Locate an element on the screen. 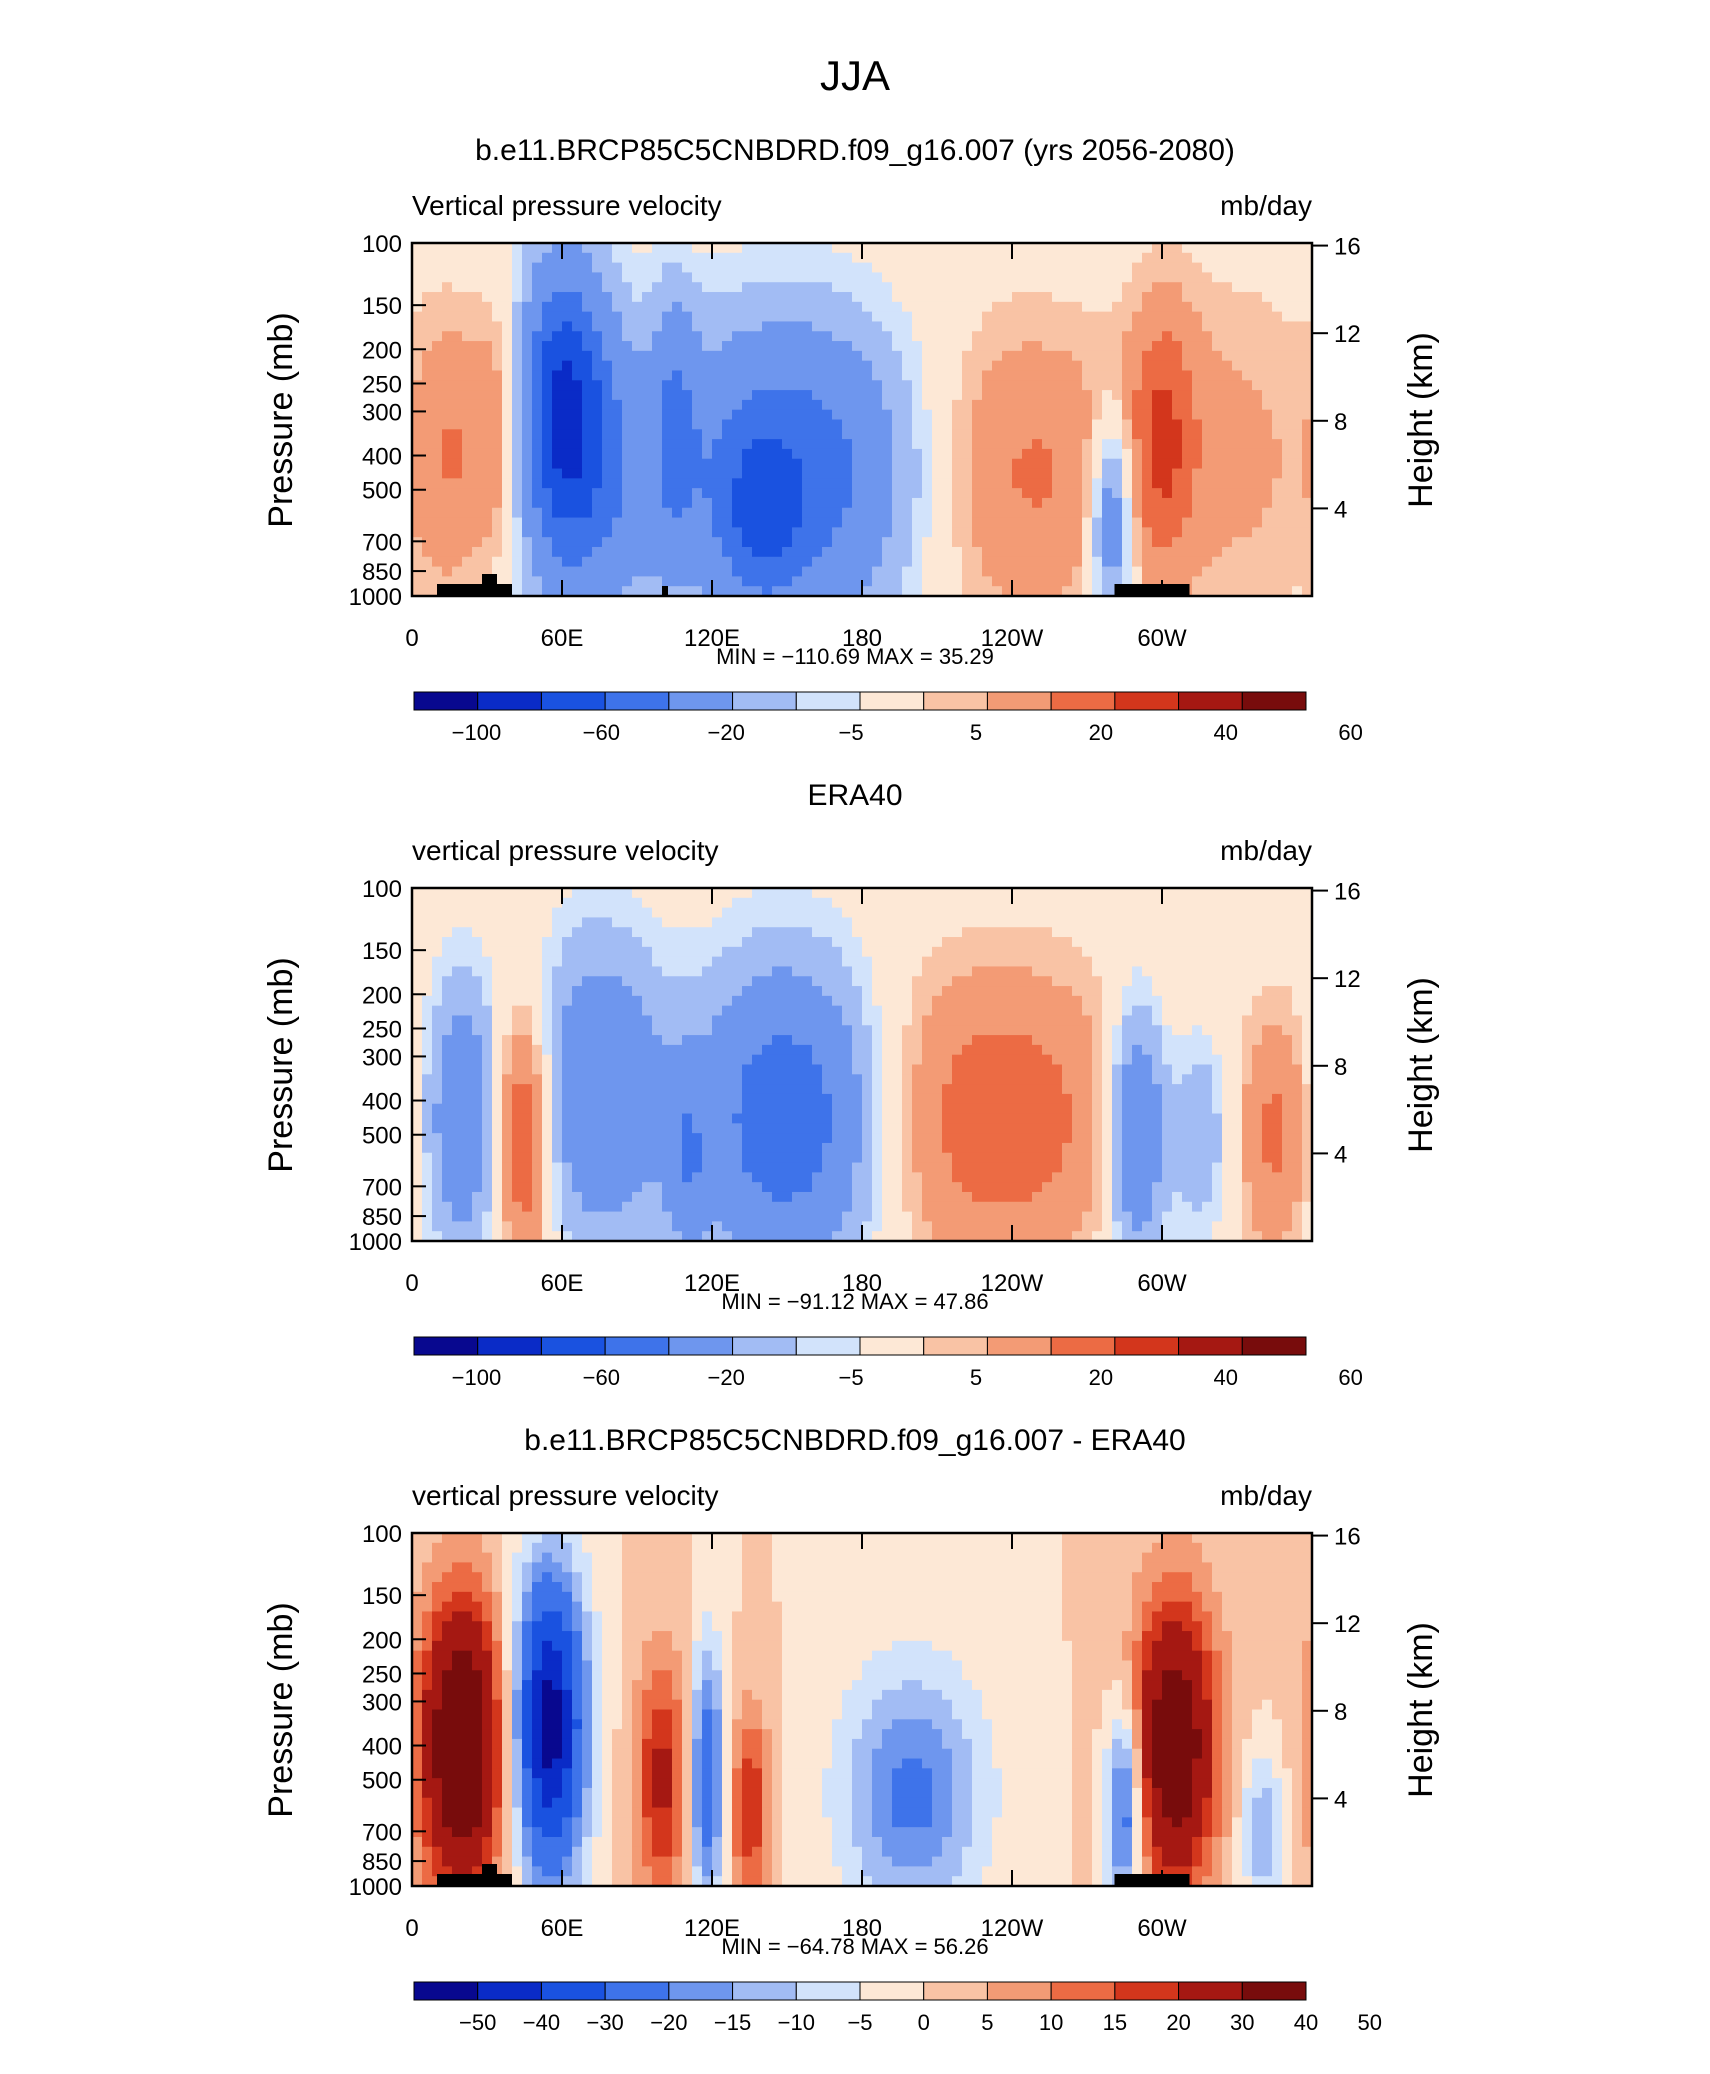  x-tick-label: 120W is located at coordinates (1012, 638).